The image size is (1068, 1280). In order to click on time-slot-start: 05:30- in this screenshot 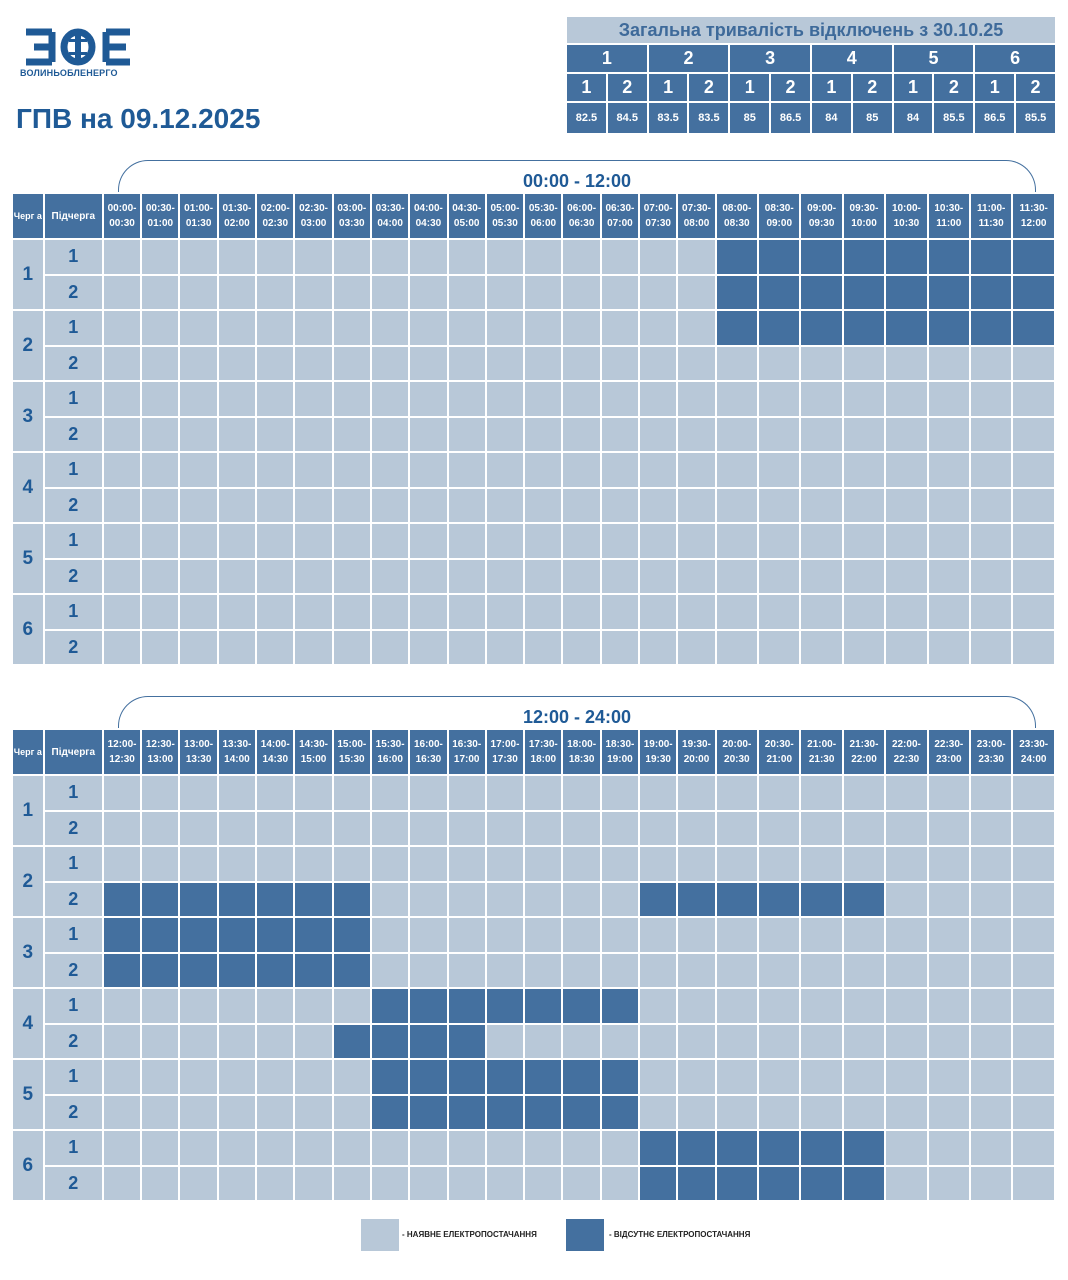, I will do `click(543, 208)`.